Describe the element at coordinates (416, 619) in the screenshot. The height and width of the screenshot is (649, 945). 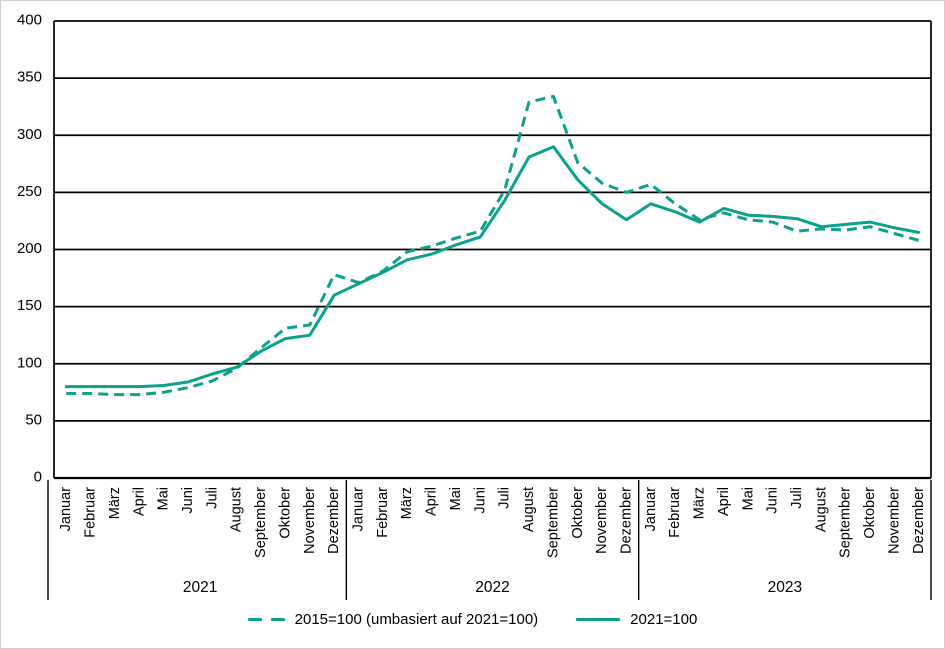
I see `legend-label-dashed: 2015=100 (umbasiert auf 2021=100)` at that location.